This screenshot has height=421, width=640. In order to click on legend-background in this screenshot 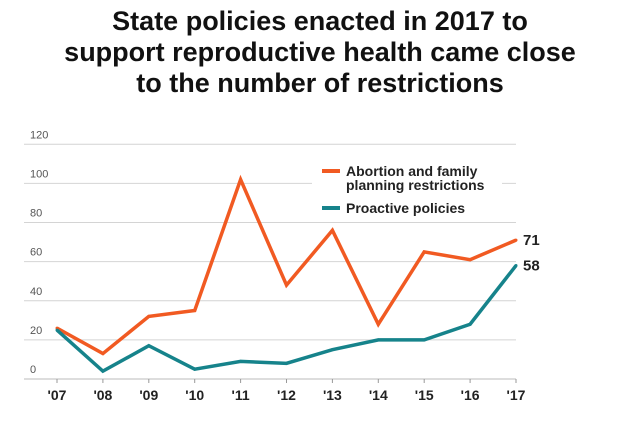, I will do `click(407, 191)`.